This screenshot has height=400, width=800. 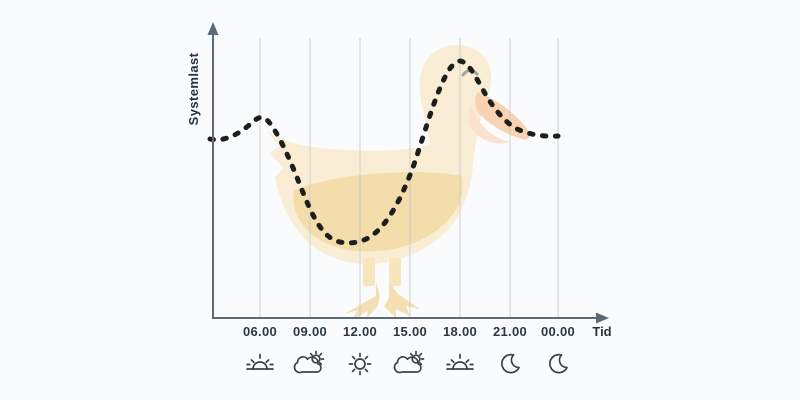 What do you see at coordinates (260, 331) in the screenshot?
I see `x-tick-0600: 06.00` at bounding box center [260, 331].